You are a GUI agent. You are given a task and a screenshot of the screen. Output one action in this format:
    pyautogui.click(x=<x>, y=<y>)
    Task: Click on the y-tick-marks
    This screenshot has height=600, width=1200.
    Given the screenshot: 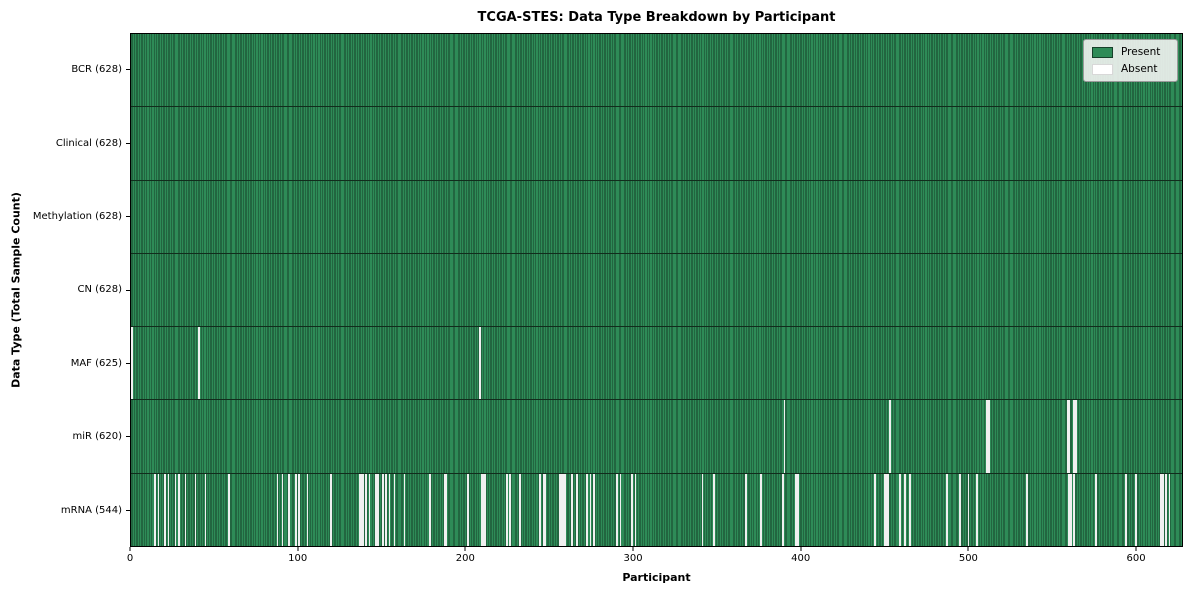 What is the action you would take?
    pyautogui.click(x=128, y=290)
    